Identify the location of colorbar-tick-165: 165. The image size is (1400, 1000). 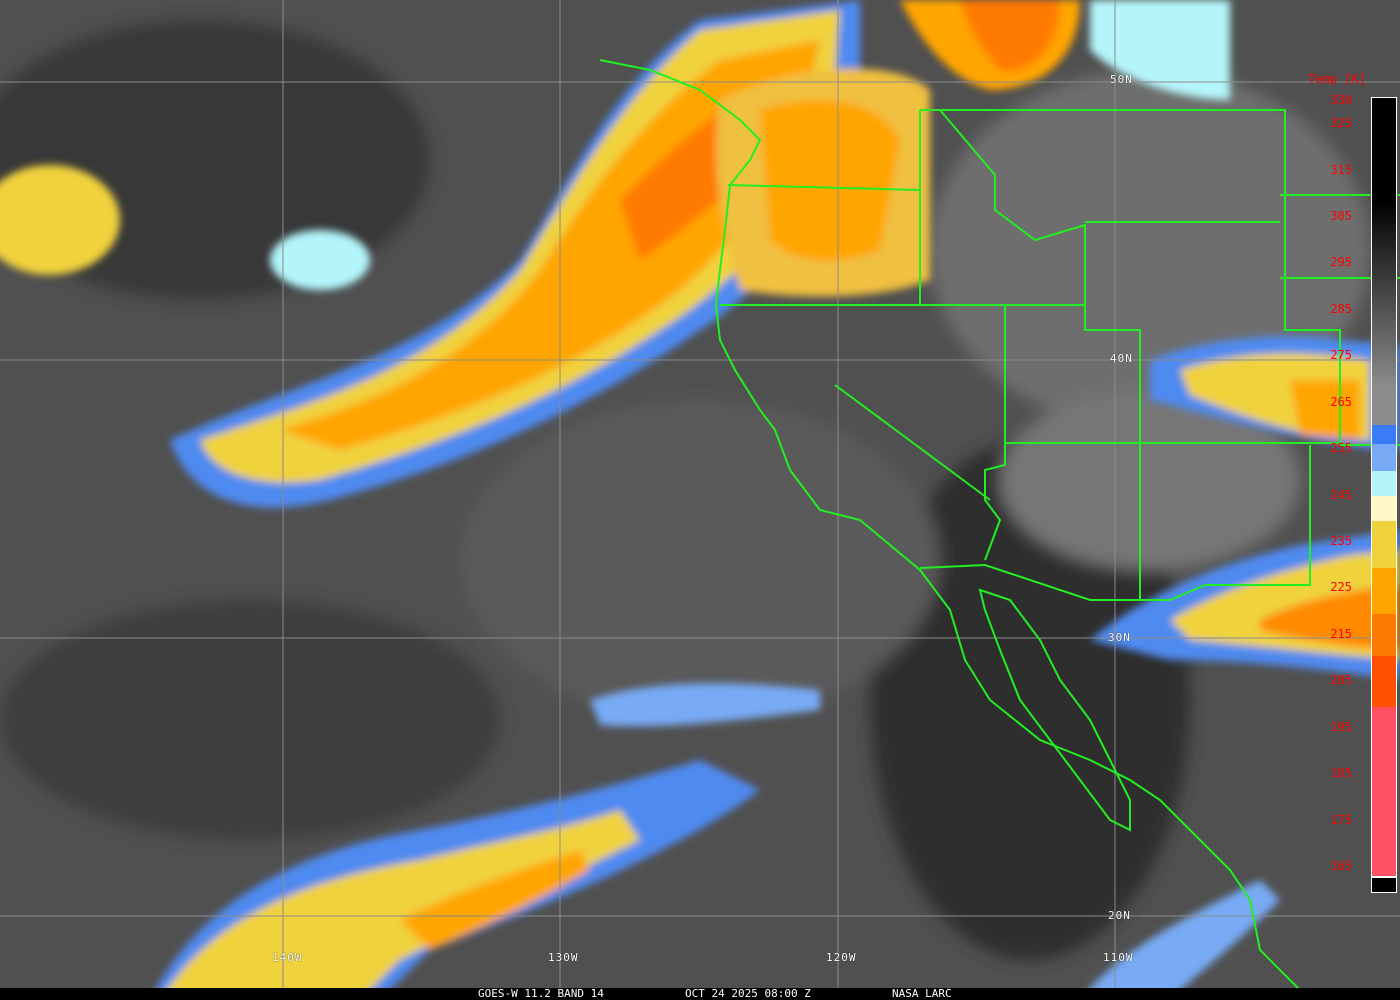
(1341, 866).